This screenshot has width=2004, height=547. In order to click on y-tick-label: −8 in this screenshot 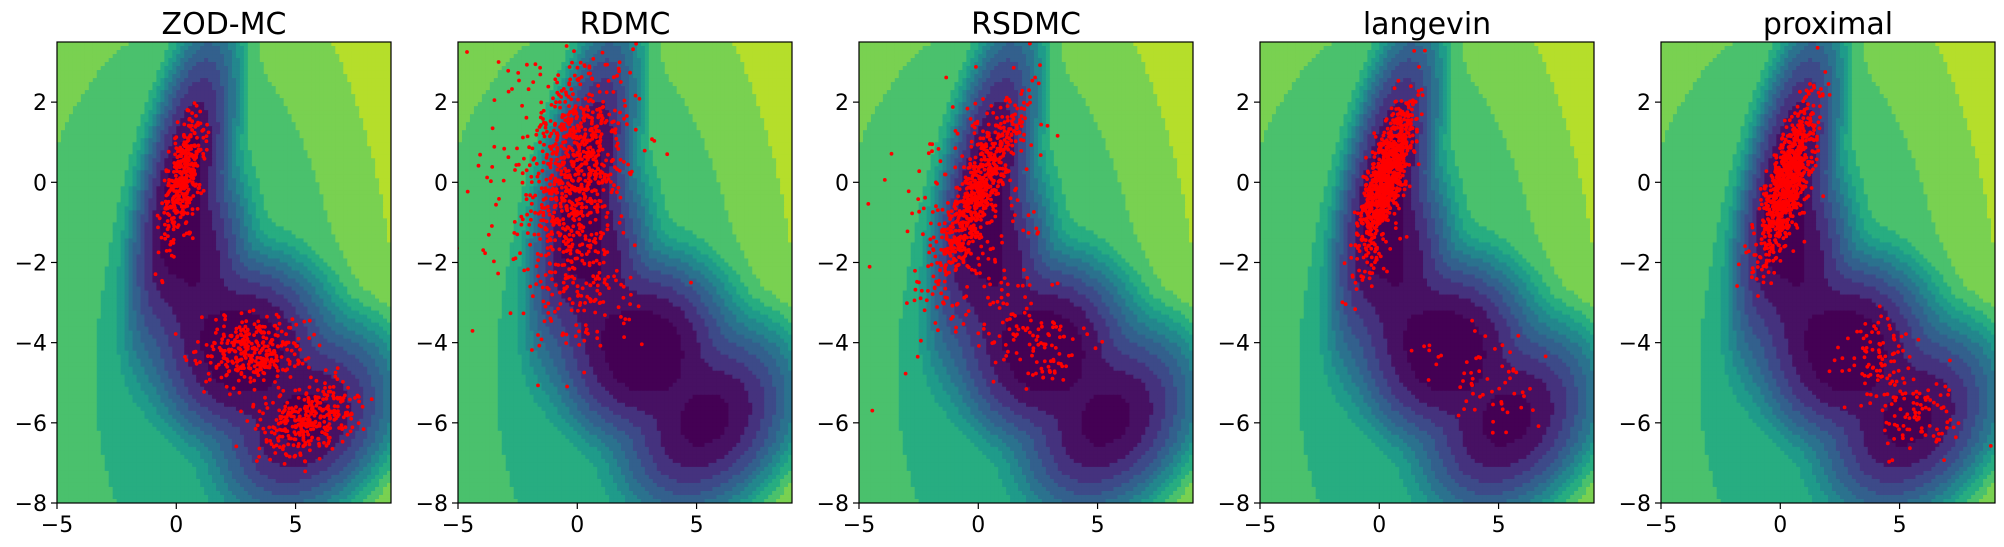, I will do `click(432, 504)`.